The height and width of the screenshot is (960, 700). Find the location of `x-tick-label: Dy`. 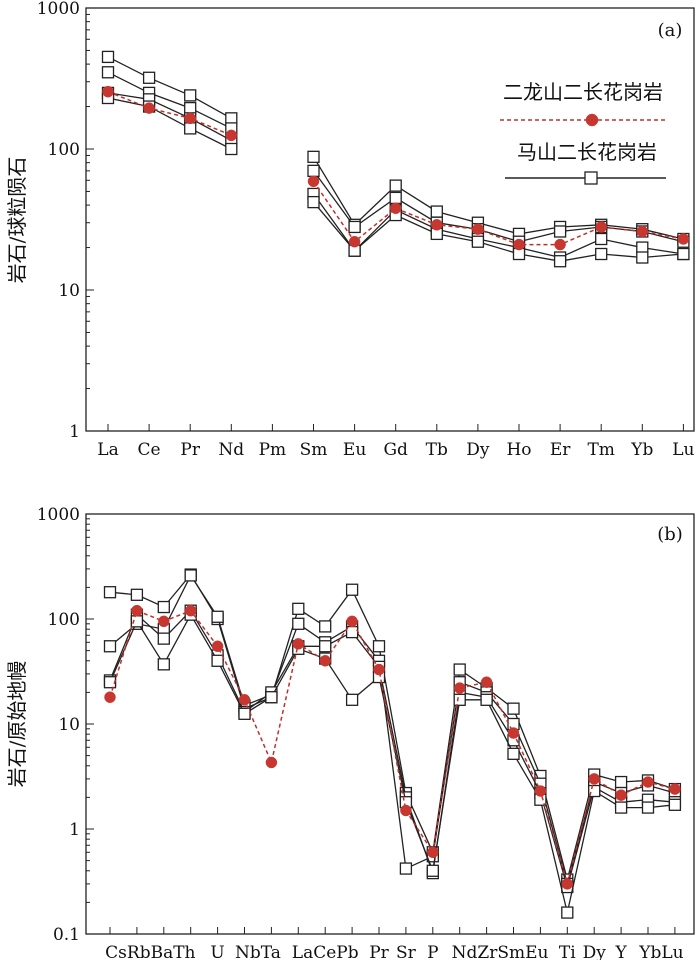

x-tick-label: Dy is located at coordinates (478, 450).